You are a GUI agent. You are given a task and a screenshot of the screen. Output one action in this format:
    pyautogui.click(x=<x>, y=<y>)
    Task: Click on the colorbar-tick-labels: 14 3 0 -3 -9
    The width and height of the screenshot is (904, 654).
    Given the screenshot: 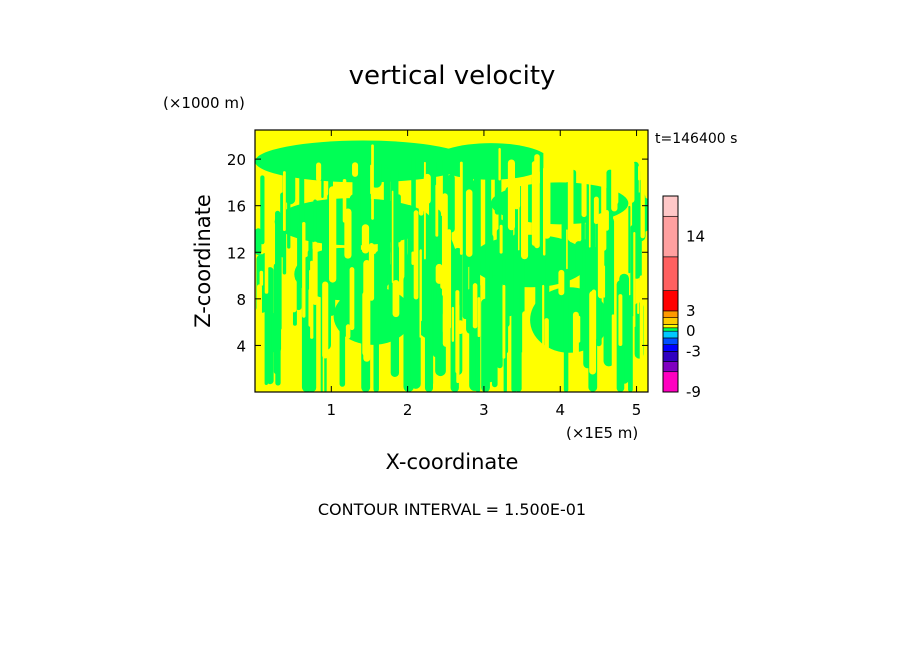 What is the action you would take?
    pyautogui.click(x=695, y=314)
    